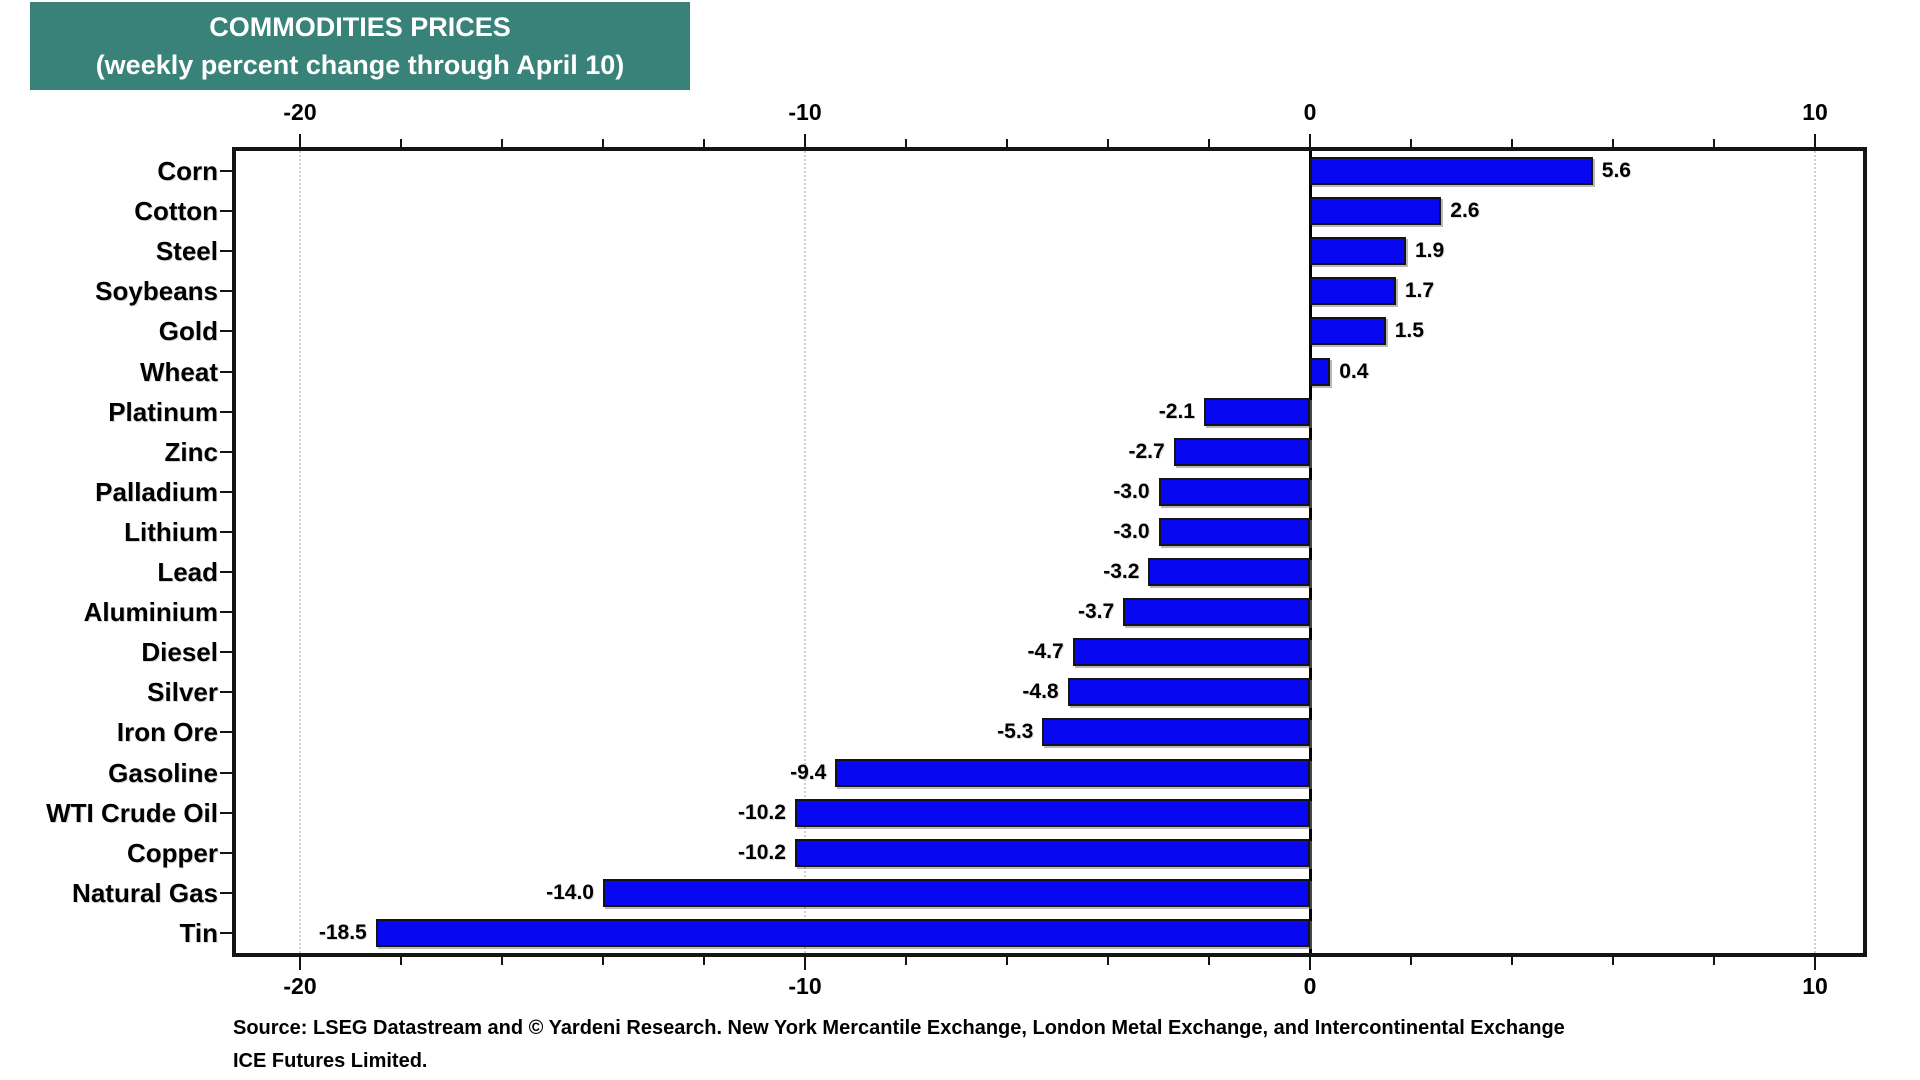 The width and height of the screenshot is (1920, 1080). Describe the element at coordinates (1353, 291) in the screenshot. I see `bar-soybeans` at that location.